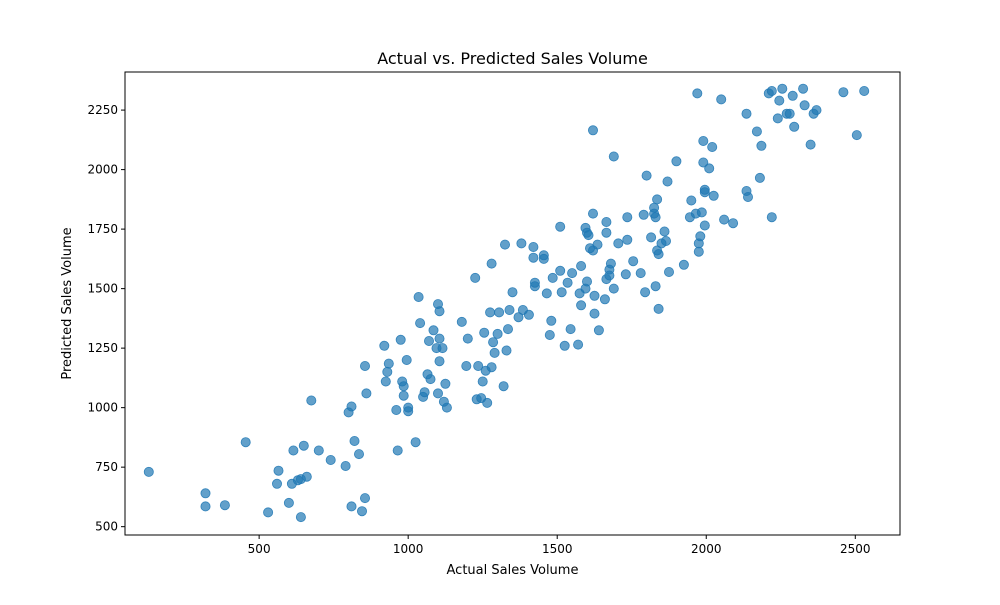 The width and height of the screenshot is (1000, 605). What do you see at coordinates (102, 348) in the screenshot?
I see `y-tick-label: 1250` at bounding box center [102, 348].